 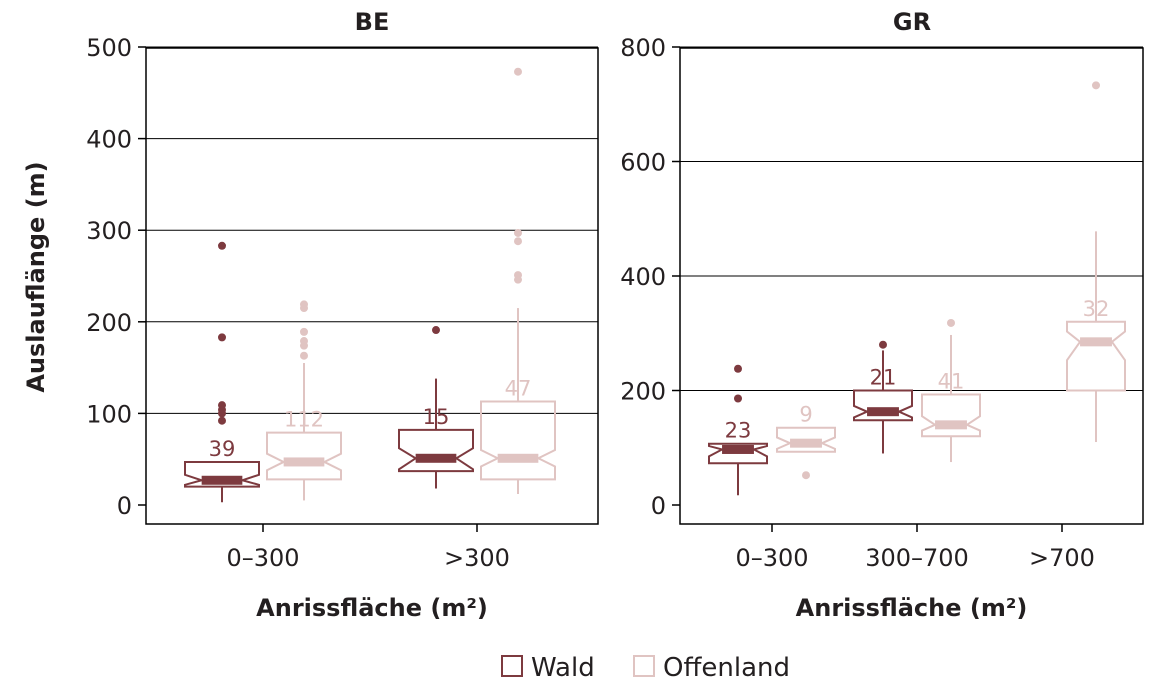 I want to click on y-tick-label: 600, so click(x=643, y=163).